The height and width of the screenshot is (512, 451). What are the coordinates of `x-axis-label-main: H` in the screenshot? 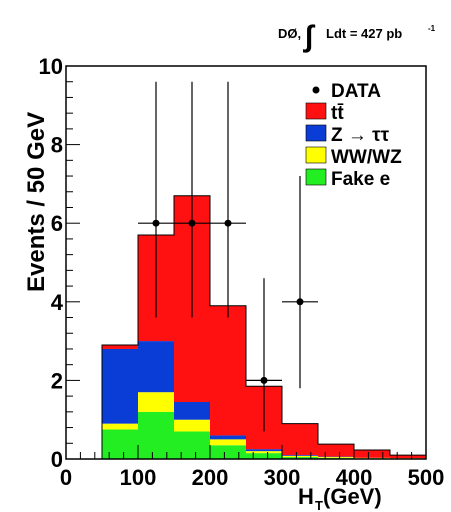 It's located at (306, 496).